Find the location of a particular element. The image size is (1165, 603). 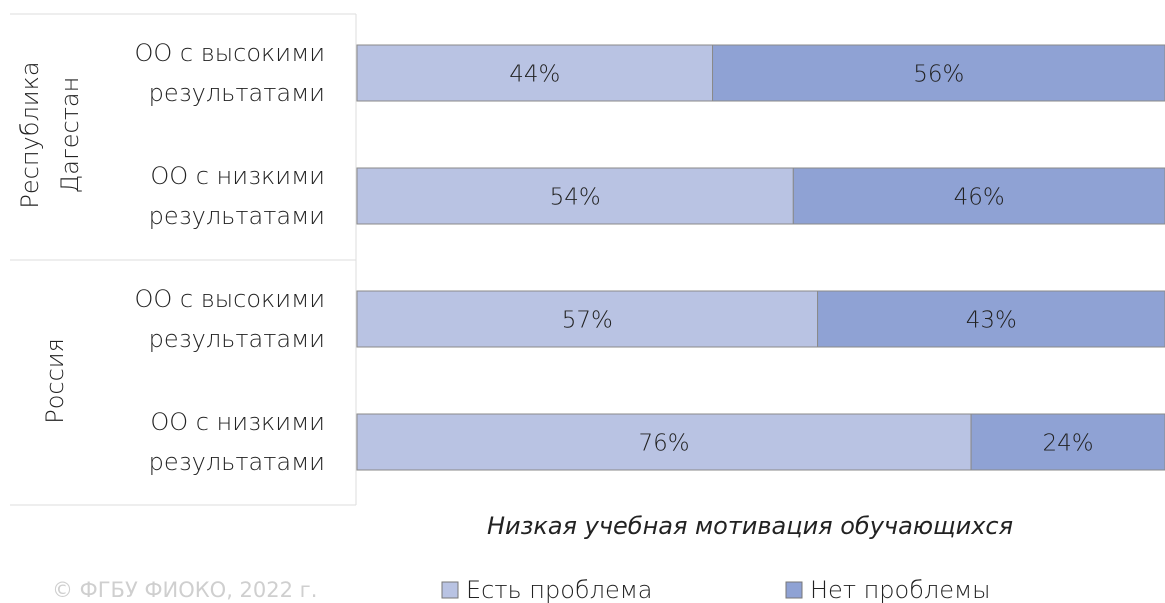

value-label: 57% is located at coordinates (587, 321).